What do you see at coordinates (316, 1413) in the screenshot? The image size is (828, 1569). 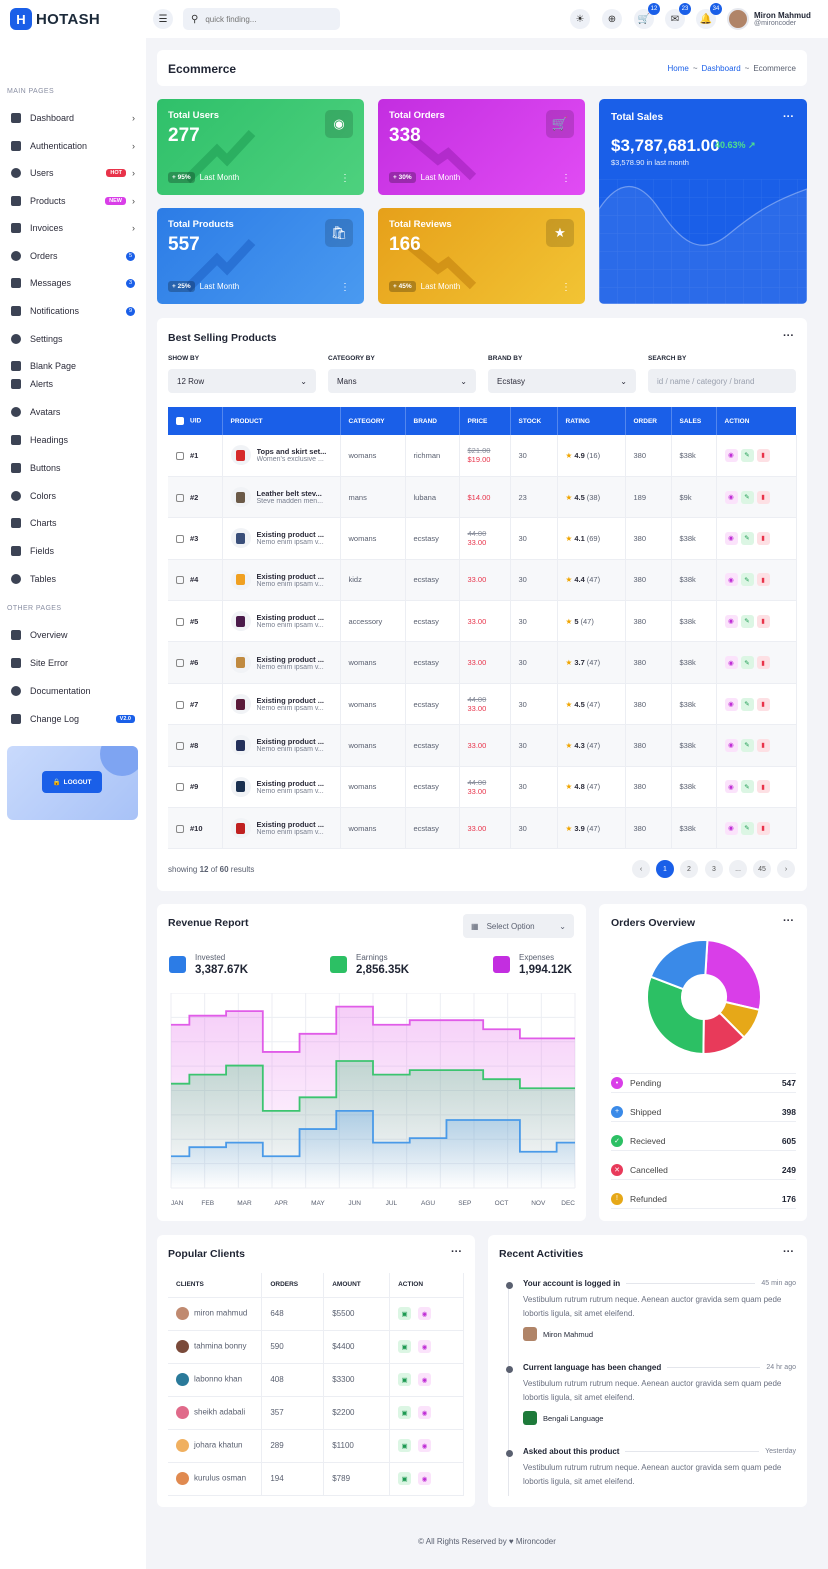 I see `table-row: sheikh adabali 357 $2200 ▣ ◉` at bounding box center [316, 1413].